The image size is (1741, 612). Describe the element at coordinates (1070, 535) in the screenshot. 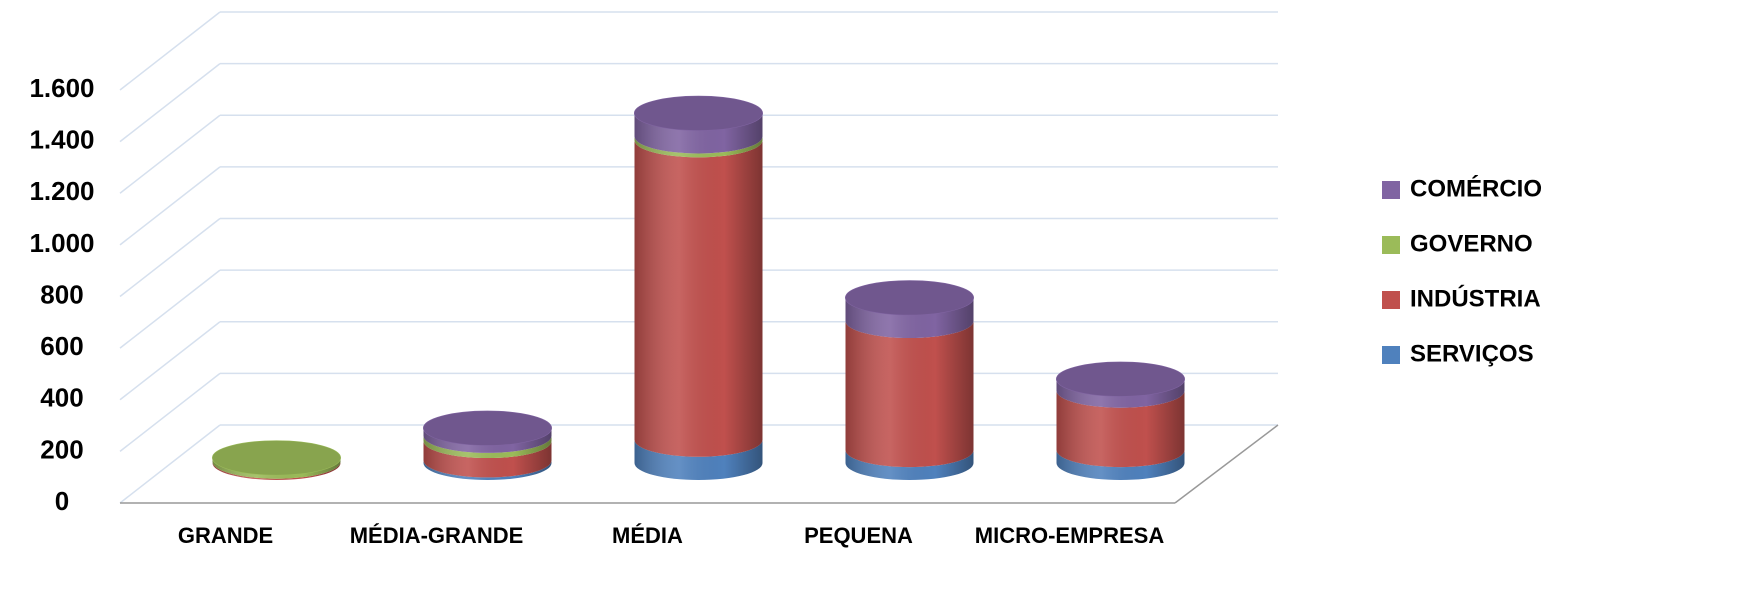

I see `x-tick-label: MICRO-EMPRESA` at that location.